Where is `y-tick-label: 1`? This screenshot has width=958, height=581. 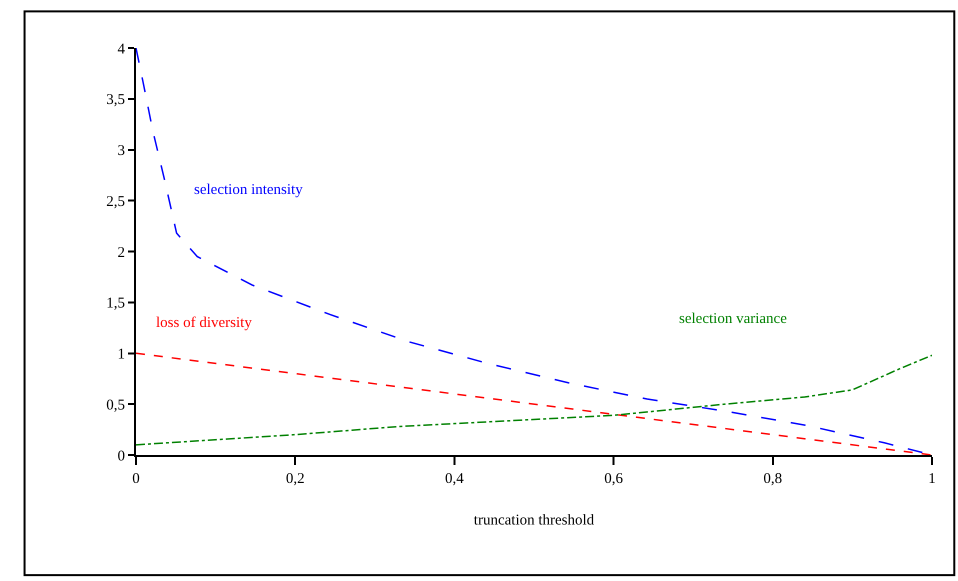 y-tick-label: 1 is located at coordinates (121, 354).